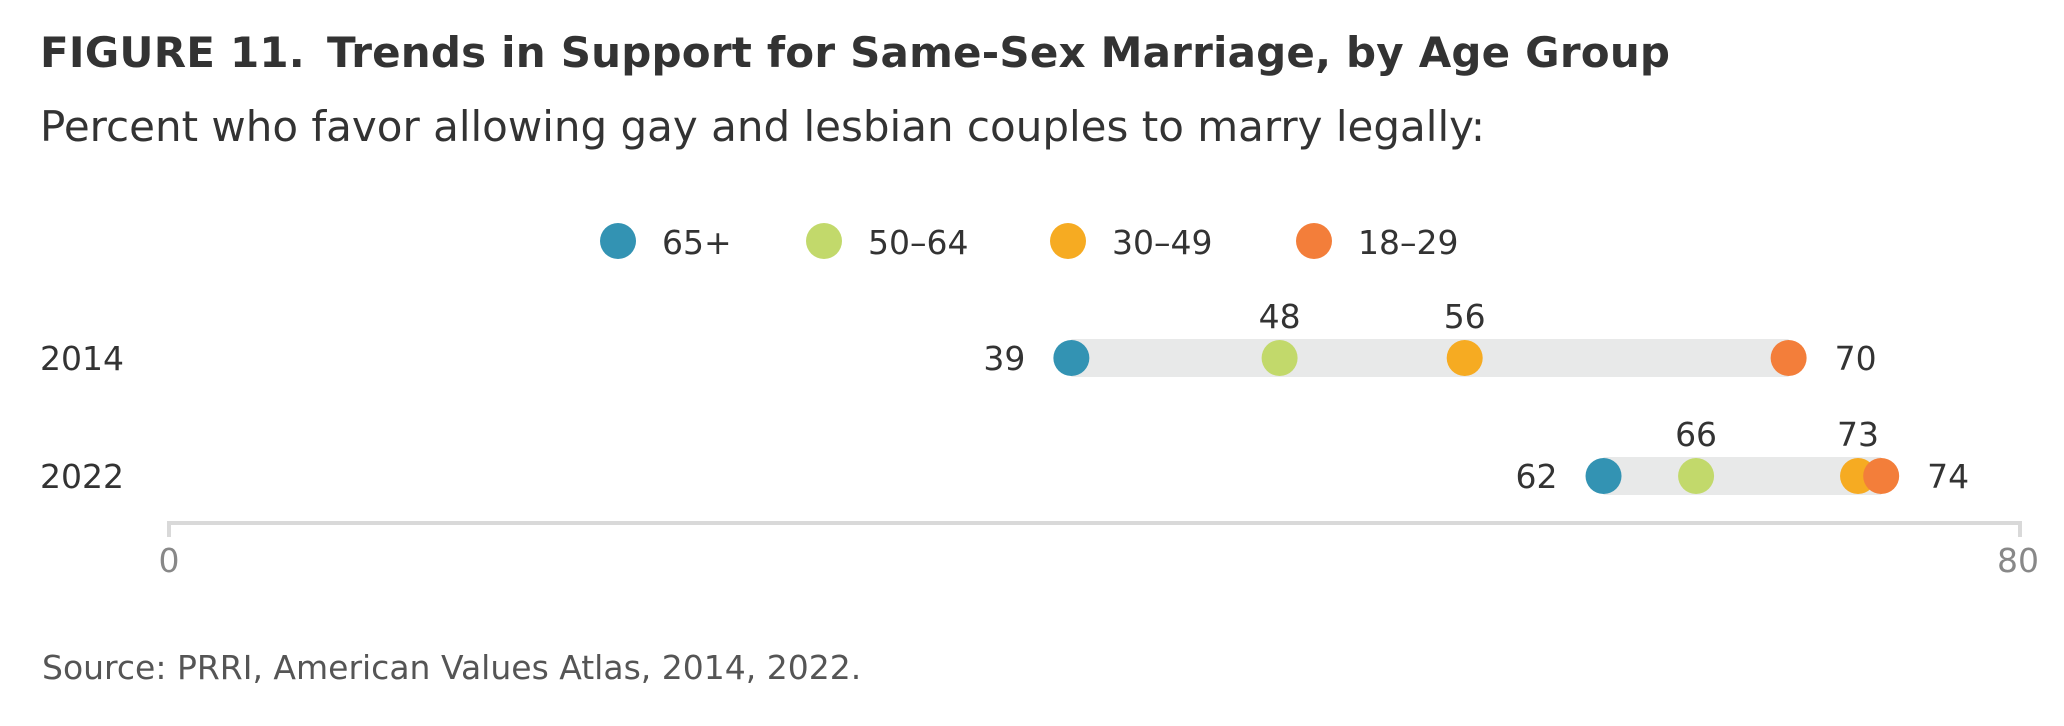  I want to click on data-label-2022-3: 74, so click(1948, 476).